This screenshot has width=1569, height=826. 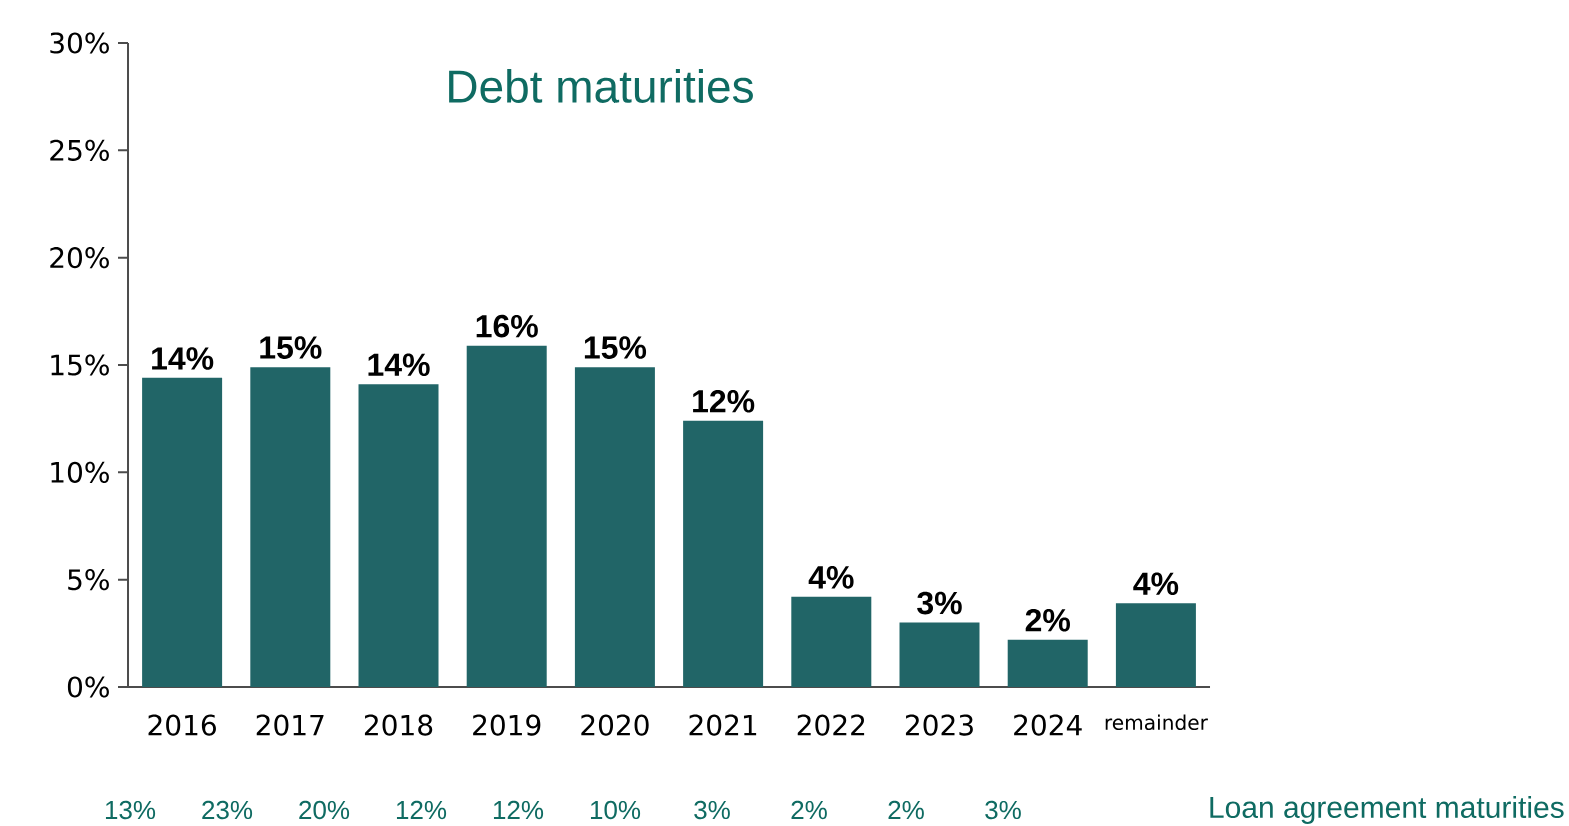 What do you see at coordinates (601, 86) in the screenshot?
I see `chart-title: Debt maturities` at bounding box center [601, 86].